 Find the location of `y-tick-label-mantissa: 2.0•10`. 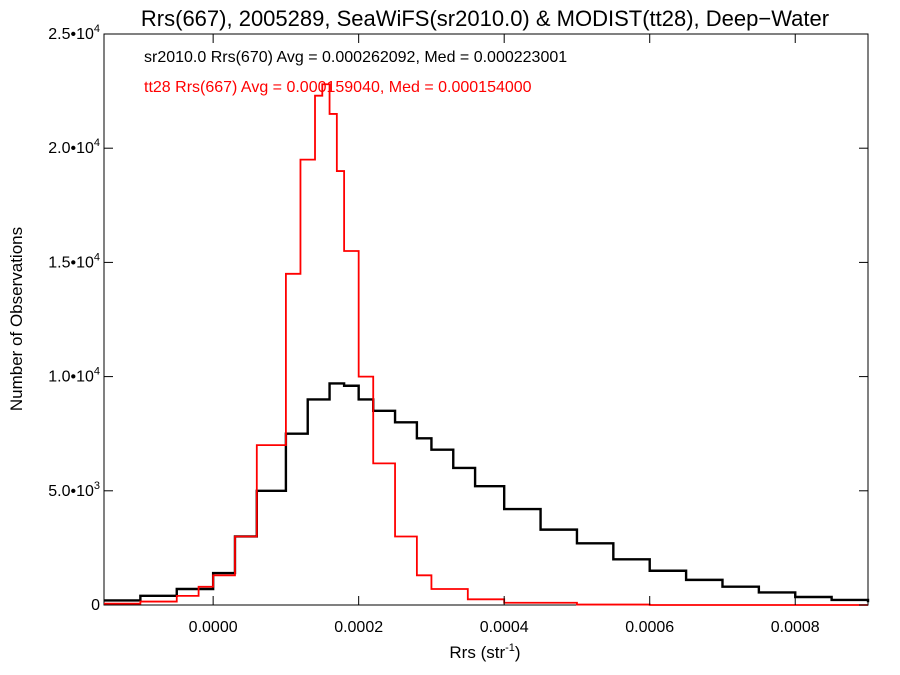

y-tick-label-mantissa: 2.0•10 is located at coordinates (71, 148).